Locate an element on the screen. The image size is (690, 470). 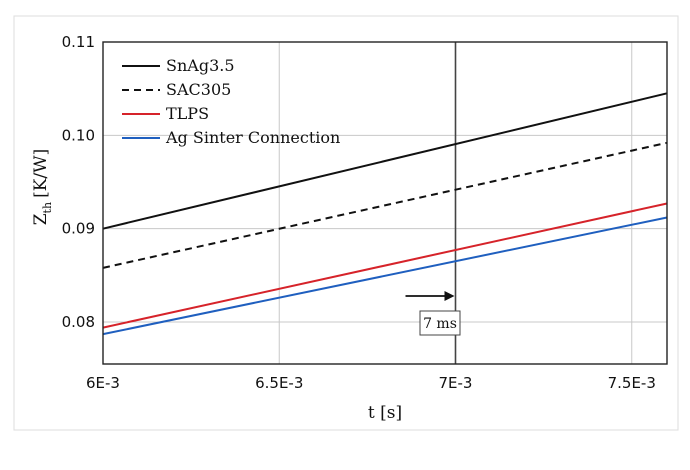
legend-label: SnAg3.5 is located at coordinates (200, 65).